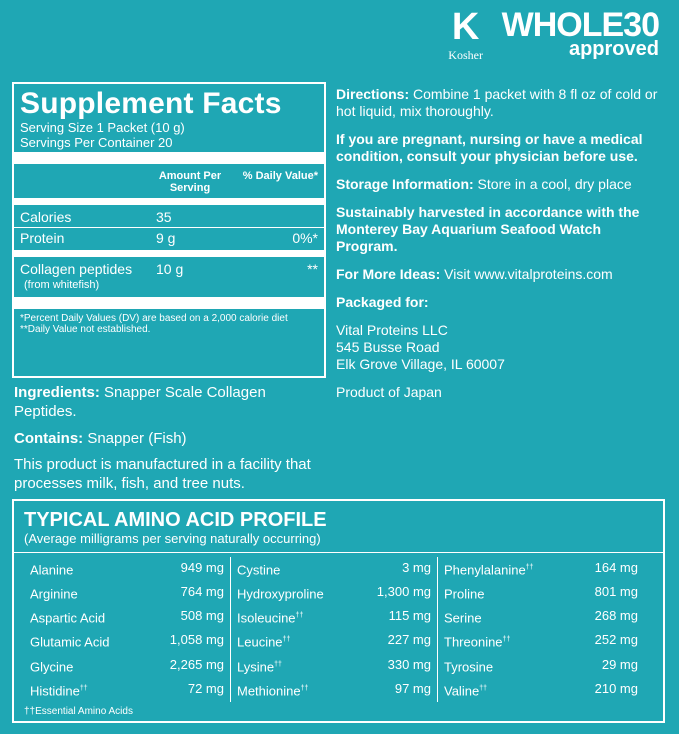 The width and height of the screenshot is (679, 734). Describe the element at coordinates (526, 274) in the screenshot. I see `ideas-value: Visit www.vitalproteins.com` at that location.